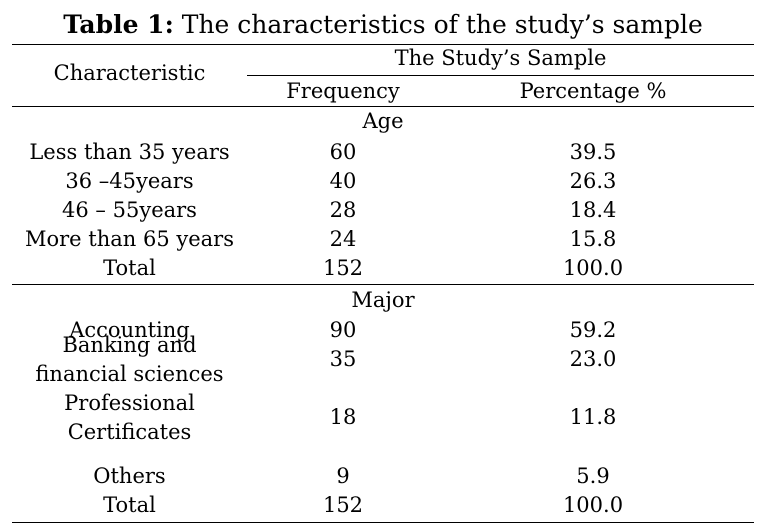 This screenshot has width=766, height=531. Describe the element at coordinates (129, 239) in the screenshot. I see `row-label: More than 65 years` at that location.